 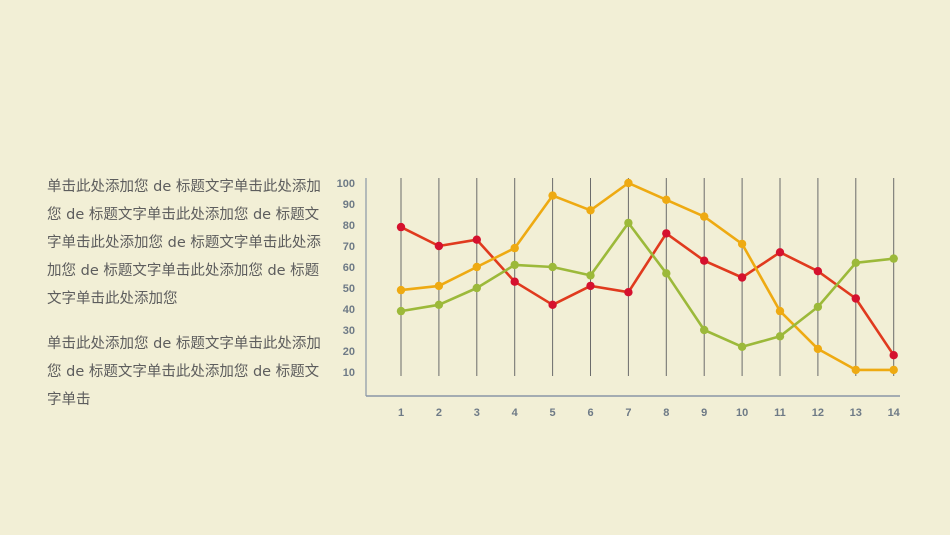 What do you see at coordinates (349, 331) in the screenshot?
I see `y-tick-label: 30` at bounding box center [349, 331].